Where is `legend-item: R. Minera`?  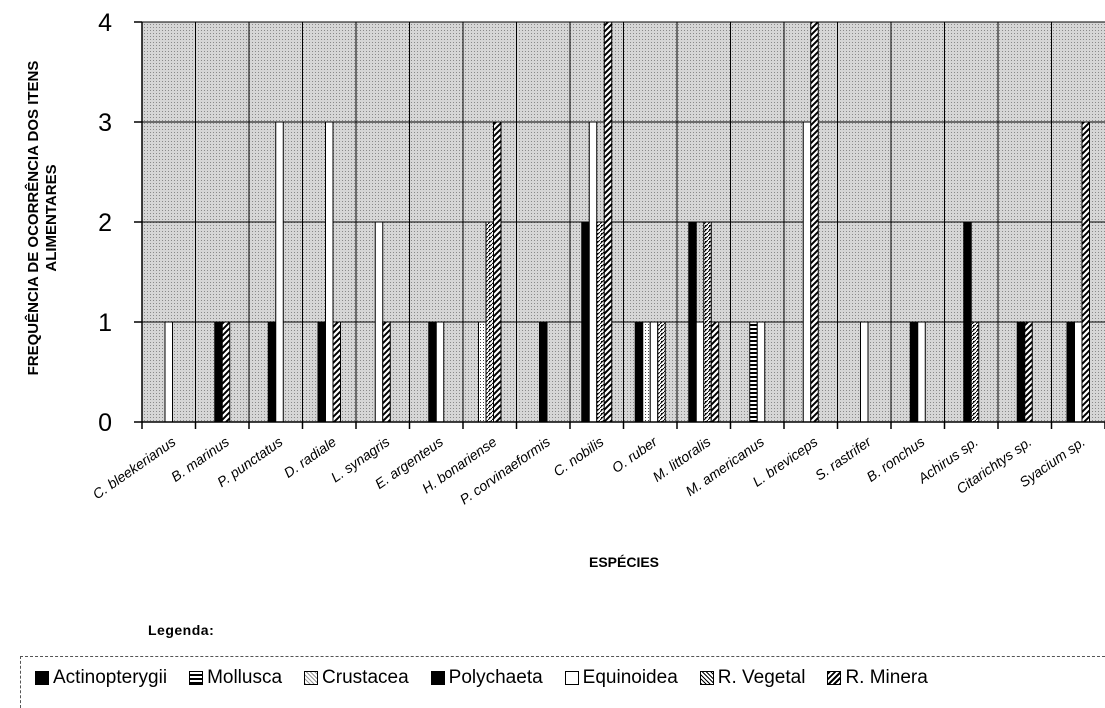 legend-item: R. Minera is located at coordinates (877, 678).